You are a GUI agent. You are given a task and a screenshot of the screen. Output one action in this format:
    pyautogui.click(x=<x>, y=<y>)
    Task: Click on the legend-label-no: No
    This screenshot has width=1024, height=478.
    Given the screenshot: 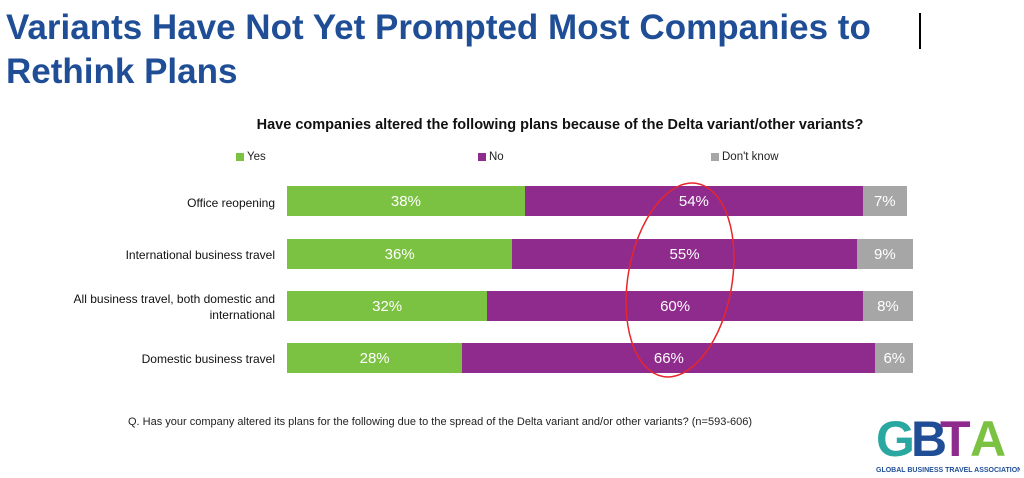 What is the action you would take?
    pyautogui.click(x=496, y=157)
    